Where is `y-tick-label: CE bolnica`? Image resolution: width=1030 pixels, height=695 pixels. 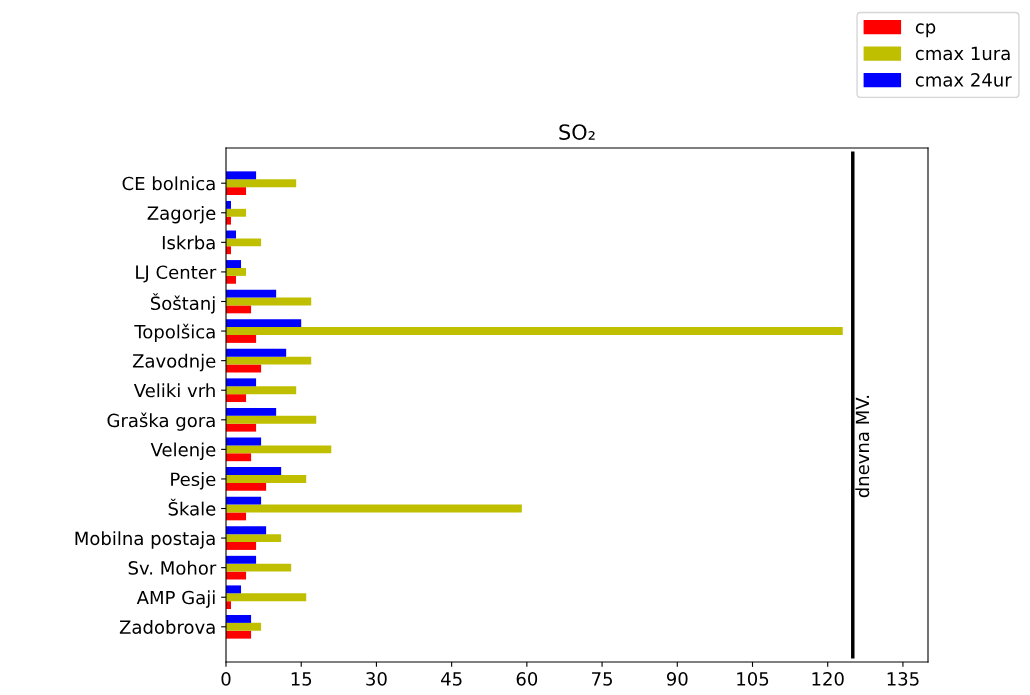 y-tick-label: CE bolnica is located at coordinates (168, 183).